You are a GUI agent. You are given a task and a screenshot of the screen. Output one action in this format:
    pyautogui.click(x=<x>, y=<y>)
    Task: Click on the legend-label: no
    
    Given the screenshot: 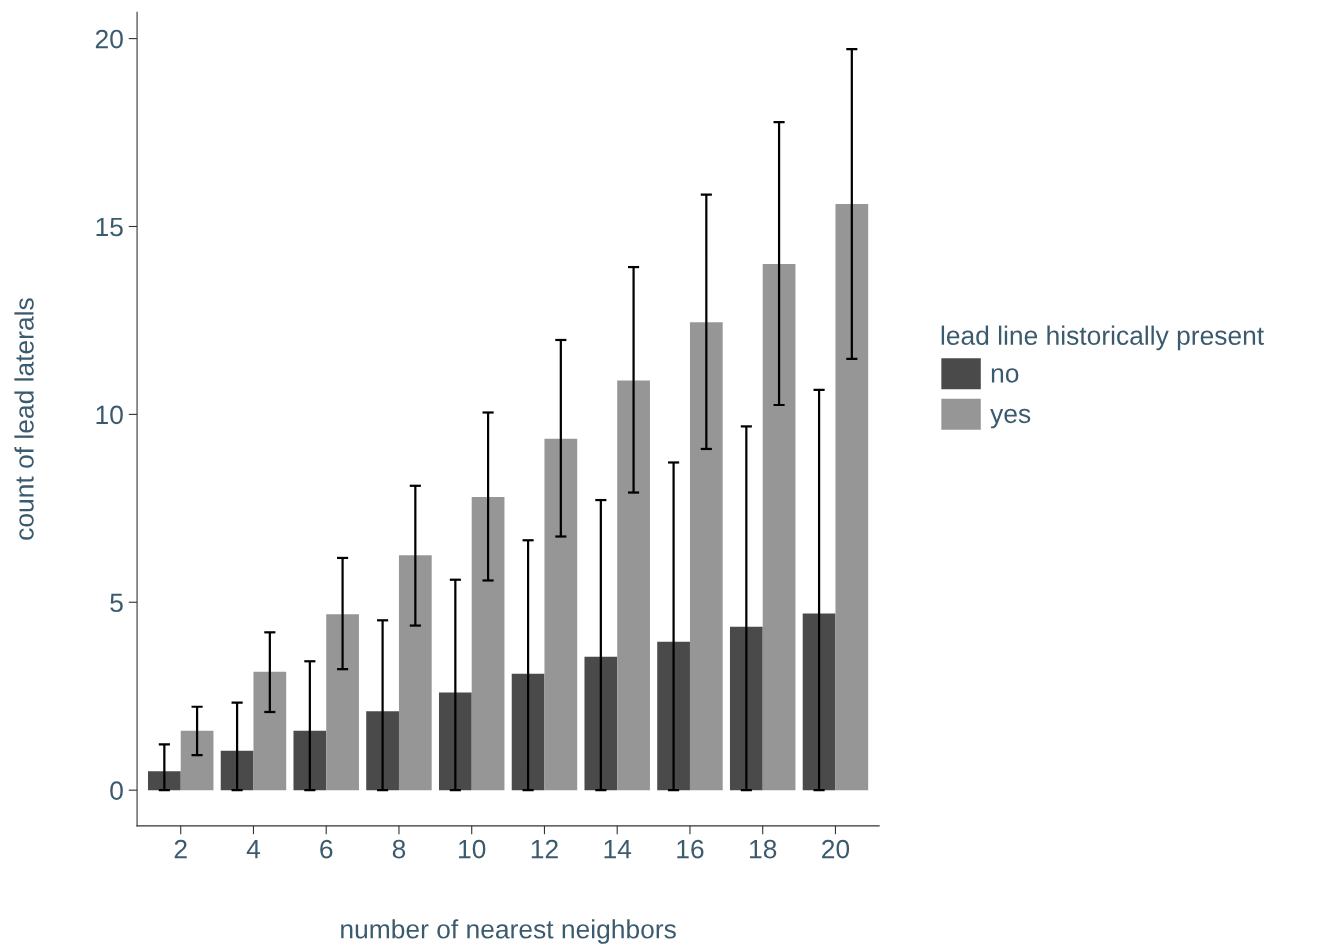 What is the action you would take?
    pyautogui.click(x=1005, y=375)
    